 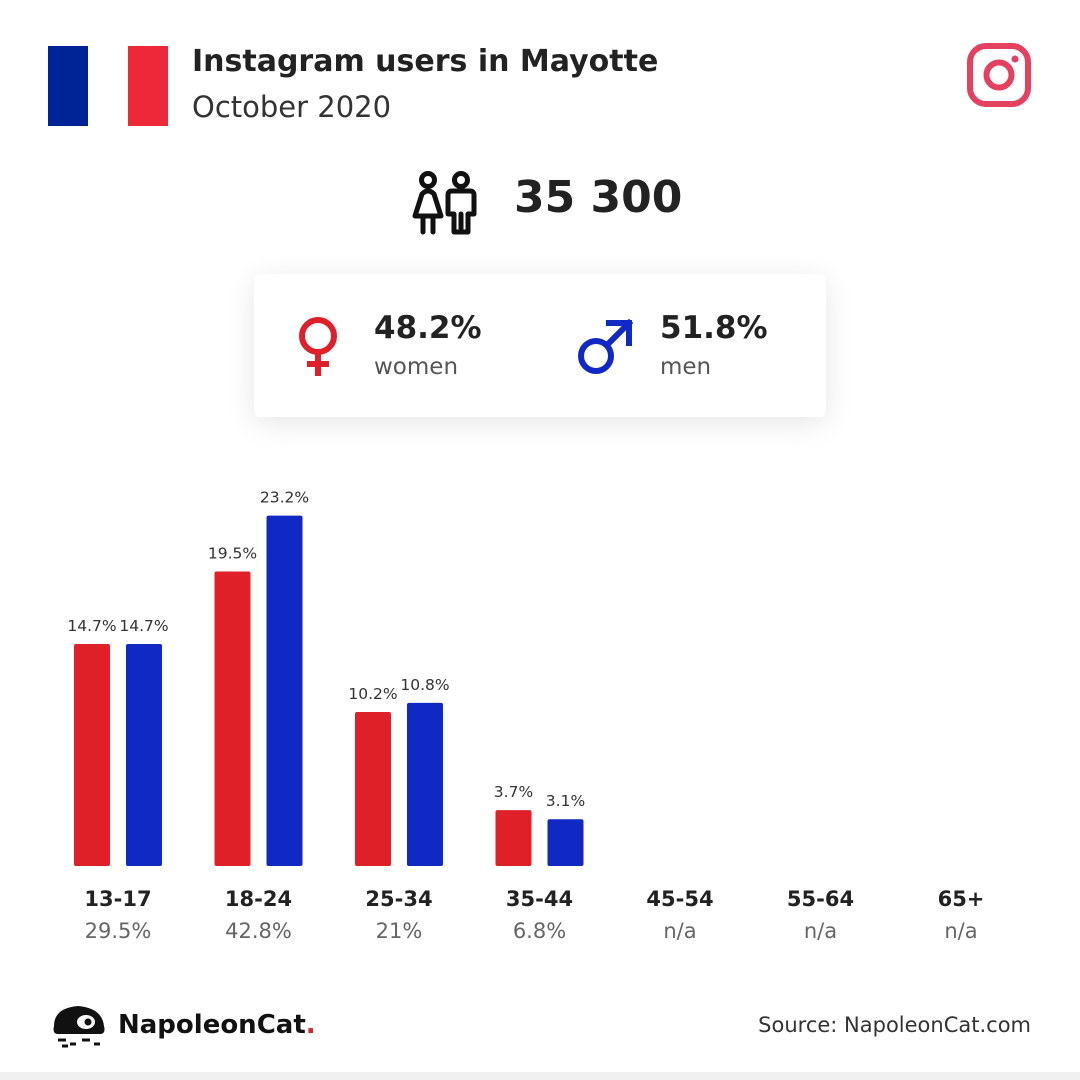 What do you see at coordinates (894, 1025) in the screenshot?
I see `source-text: Source: NapoleonCat.com` at bounding box center [894, 1025].